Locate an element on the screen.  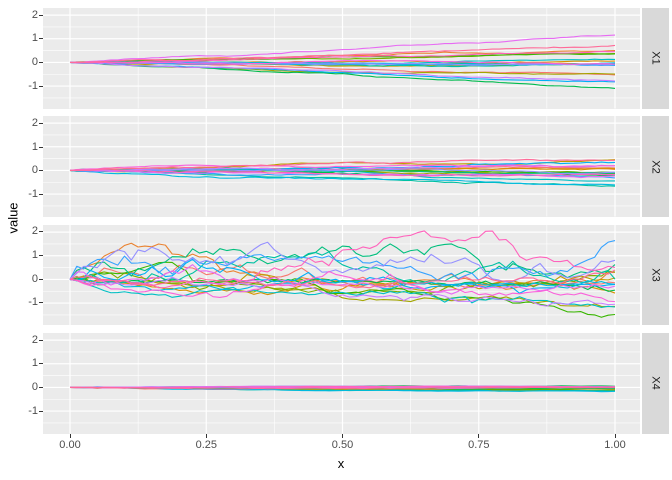
facet-strip-x2: X2 is located at coordinates (655, 166).